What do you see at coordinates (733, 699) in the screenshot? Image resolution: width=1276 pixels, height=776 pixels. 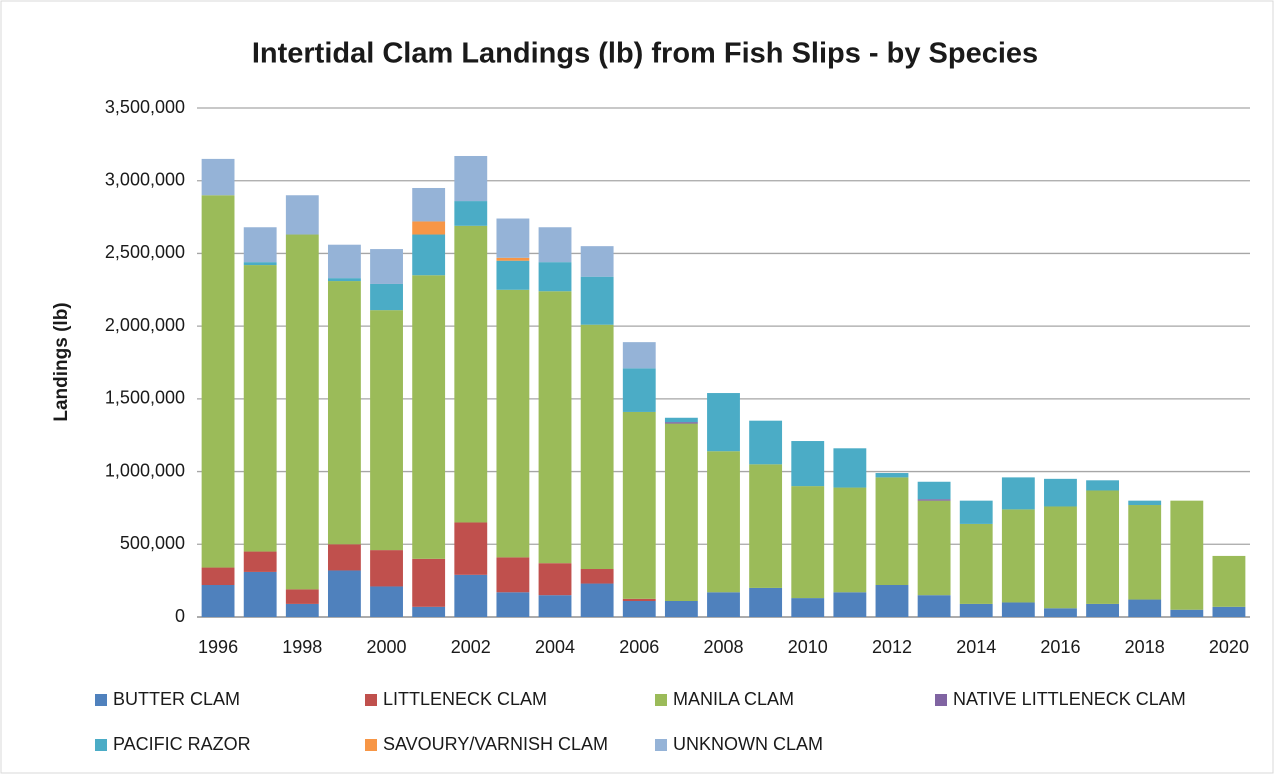 I see `legend-label: MANILA CLAM` at bounding box center [733, 699].